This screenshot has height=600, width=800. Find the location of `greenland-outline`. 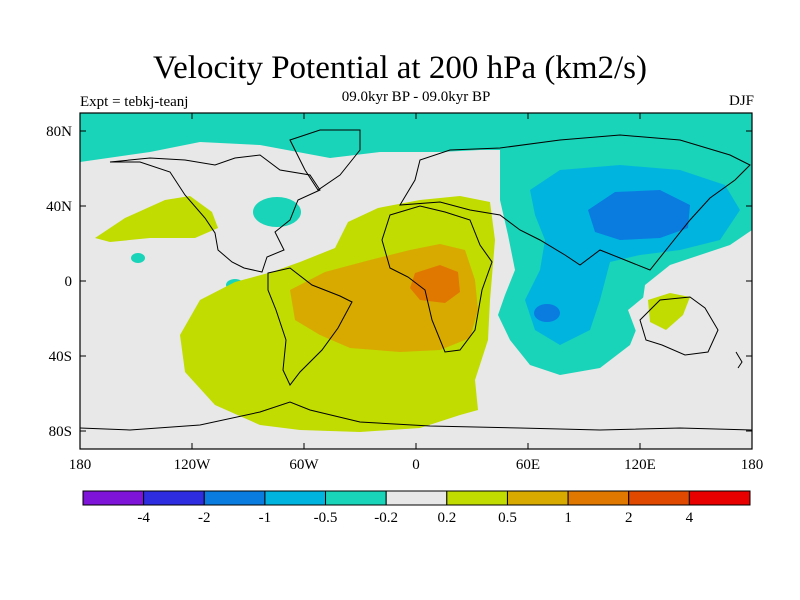

greenland-outline is located at coordinates (325, 160).